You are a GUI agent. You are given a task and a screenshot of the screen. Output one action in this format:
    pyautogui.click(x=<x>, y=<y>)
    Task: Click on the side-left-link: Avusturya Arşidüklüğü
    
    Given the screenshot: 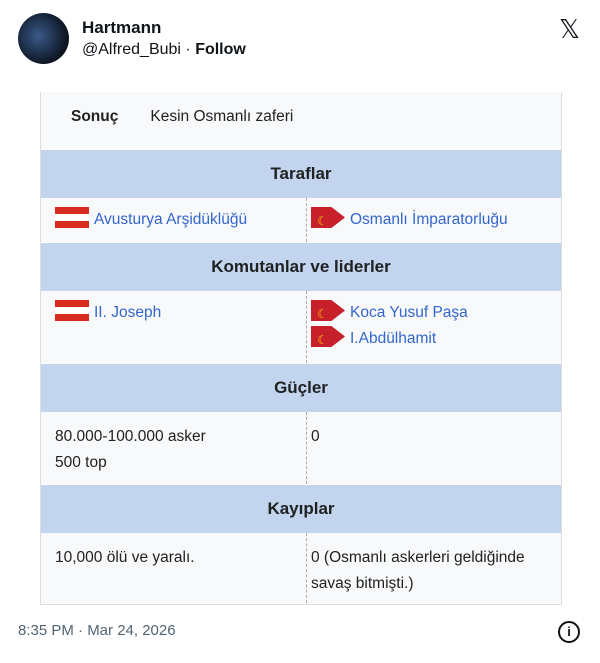 What is the action you would take?
    pyautogui.click(x=171, y=219)
    